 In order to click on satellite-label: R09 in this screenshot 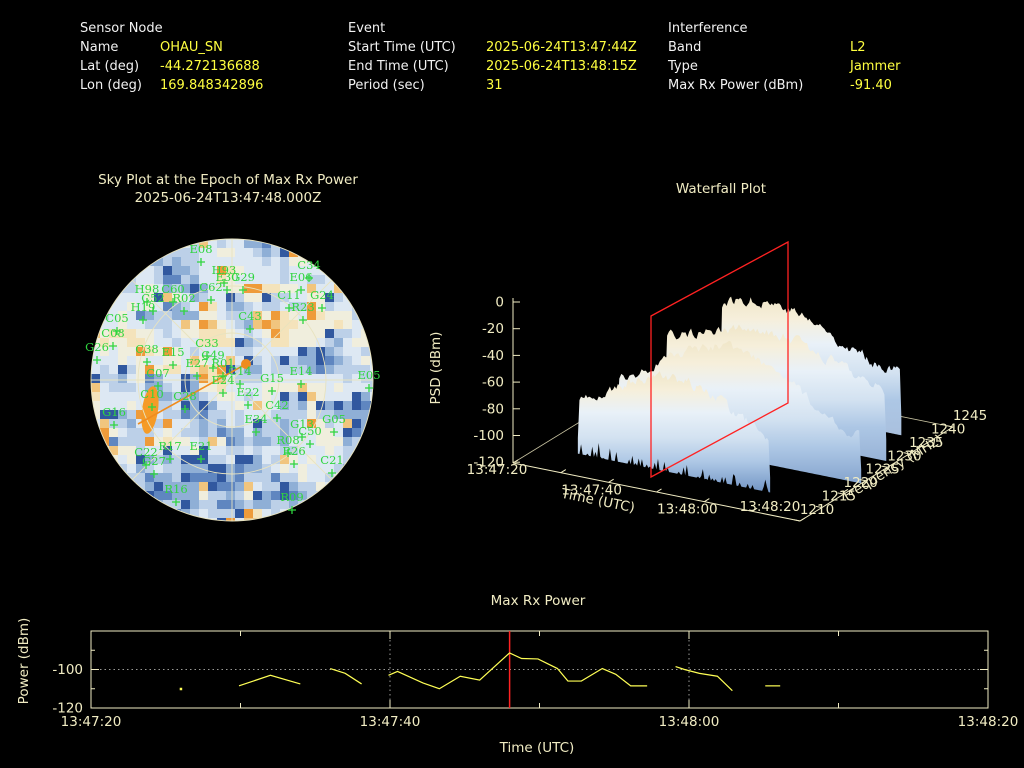, I will do `click(291, 497)`.